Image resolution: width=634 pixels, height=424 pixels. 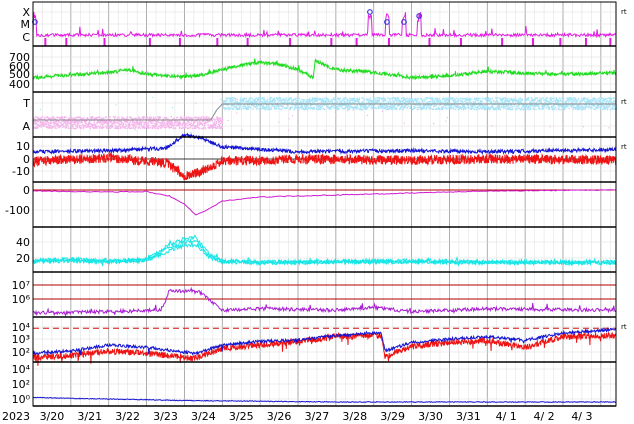 I want to click on date-tick-label: 4/ 1, so click(x=506, y=416).